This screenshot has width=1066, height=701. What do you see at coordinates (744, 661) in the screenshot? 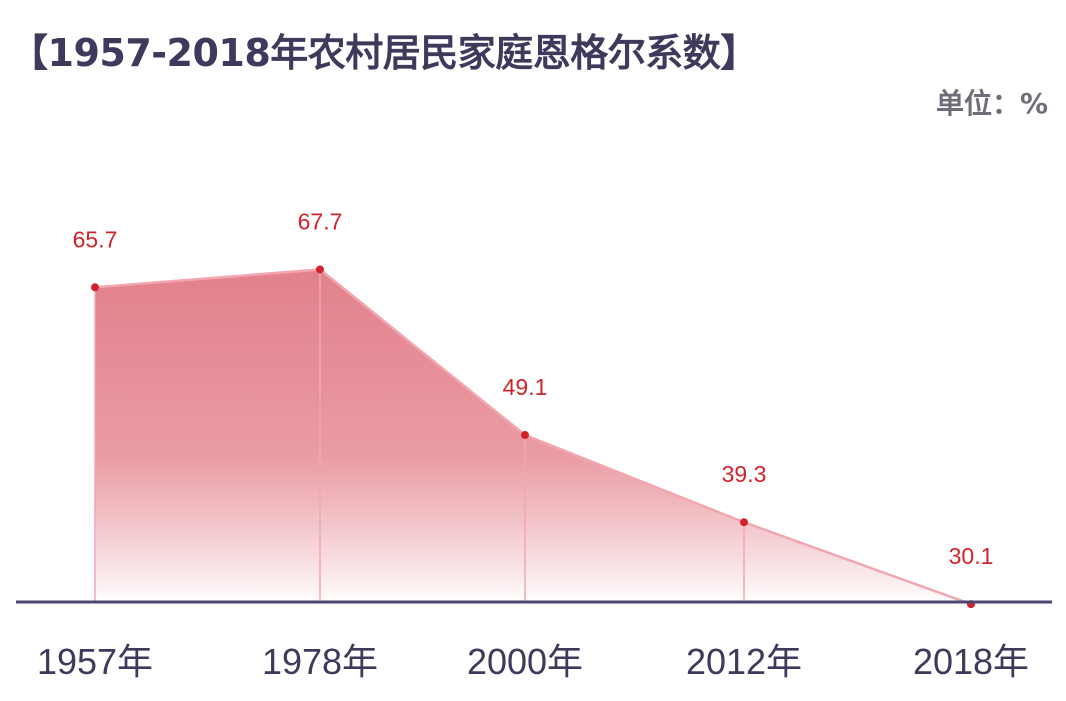
I see `x-tick-label-3: 2012年` at bounding box center [744, 661].